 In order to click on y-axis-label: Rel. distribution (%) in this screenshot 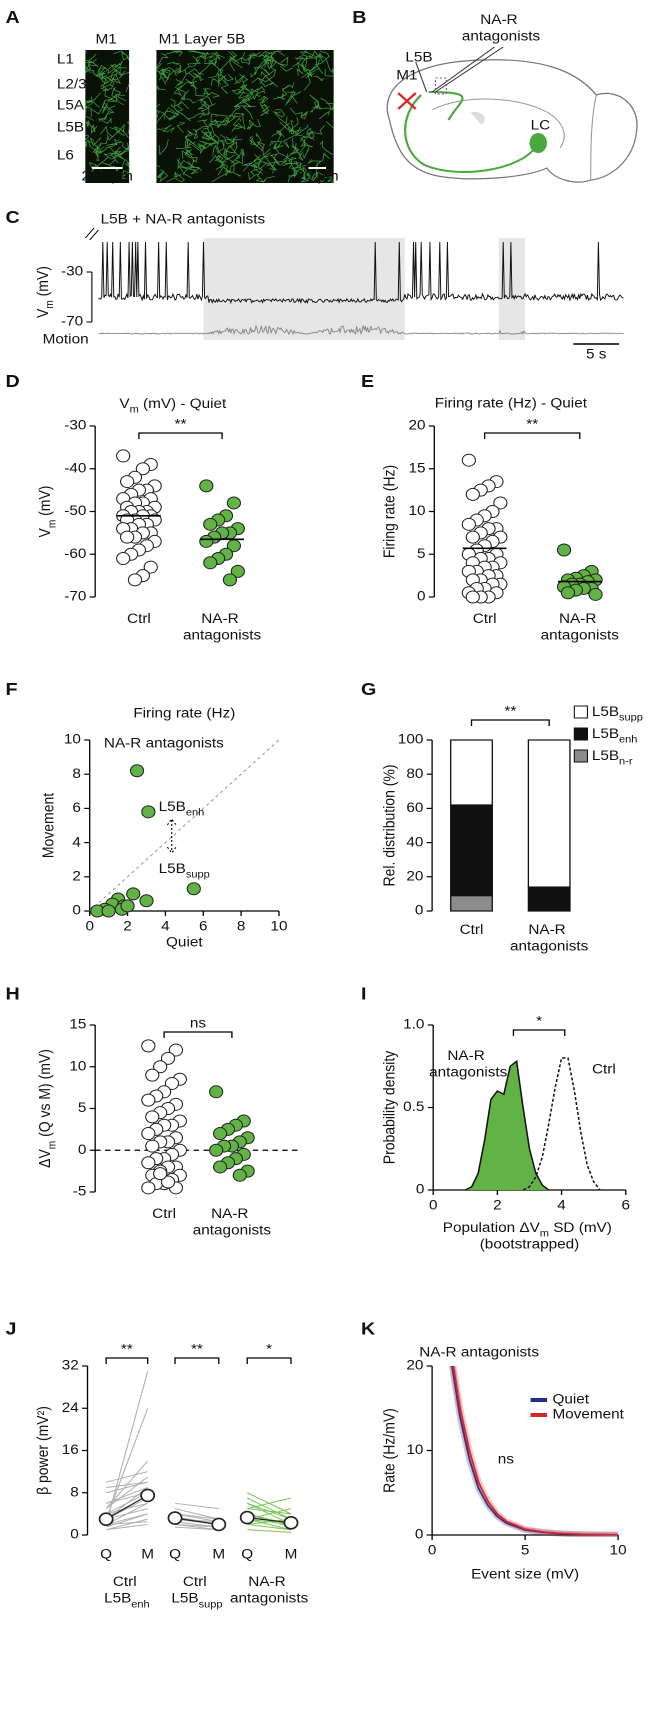, I will do `click(390, 825)`.